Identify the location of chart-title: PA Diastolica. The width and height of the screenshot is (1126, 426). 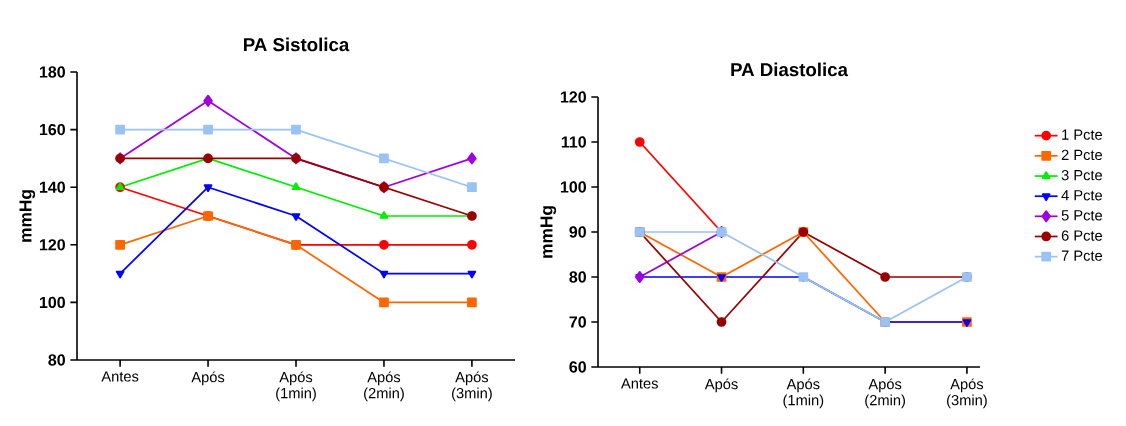
(790, 69).